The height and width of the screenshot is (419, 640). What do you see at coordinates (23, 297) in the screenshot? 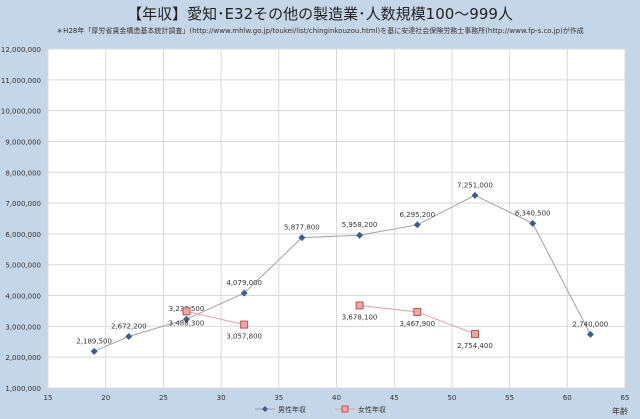
I see `y-tick-label: 4,000,000` at bounding box center [23, 297].